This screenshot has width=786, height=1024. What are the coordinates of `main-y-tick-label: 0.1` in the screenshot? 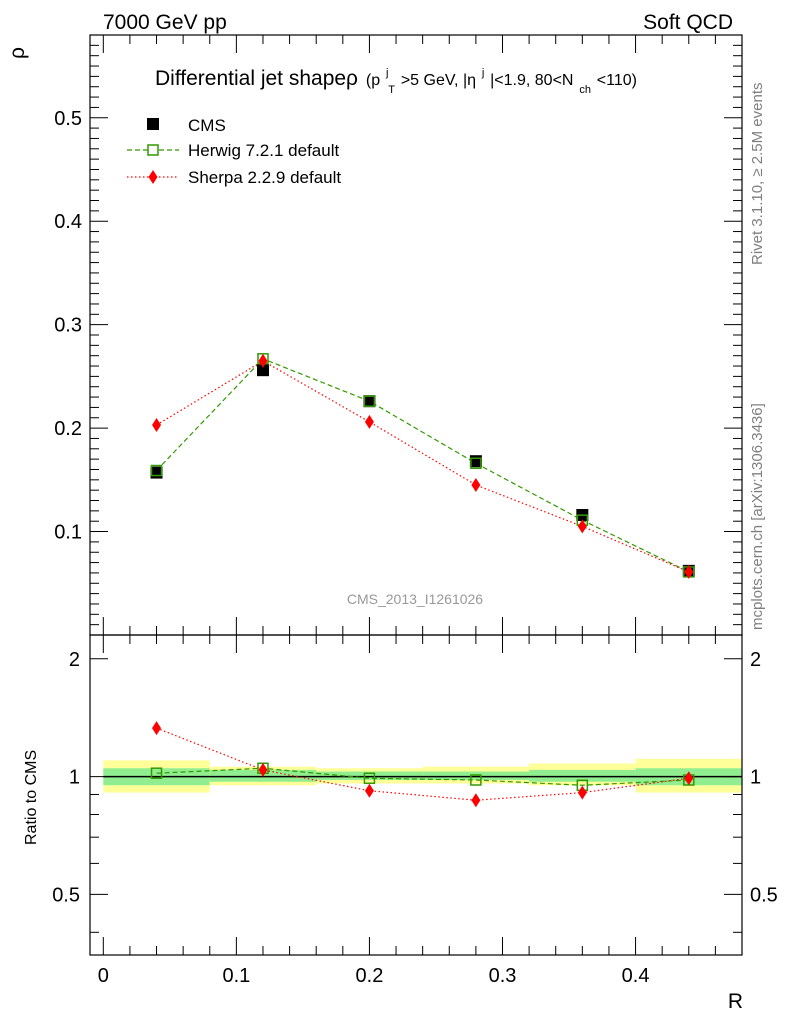 It's located at (68, 533).